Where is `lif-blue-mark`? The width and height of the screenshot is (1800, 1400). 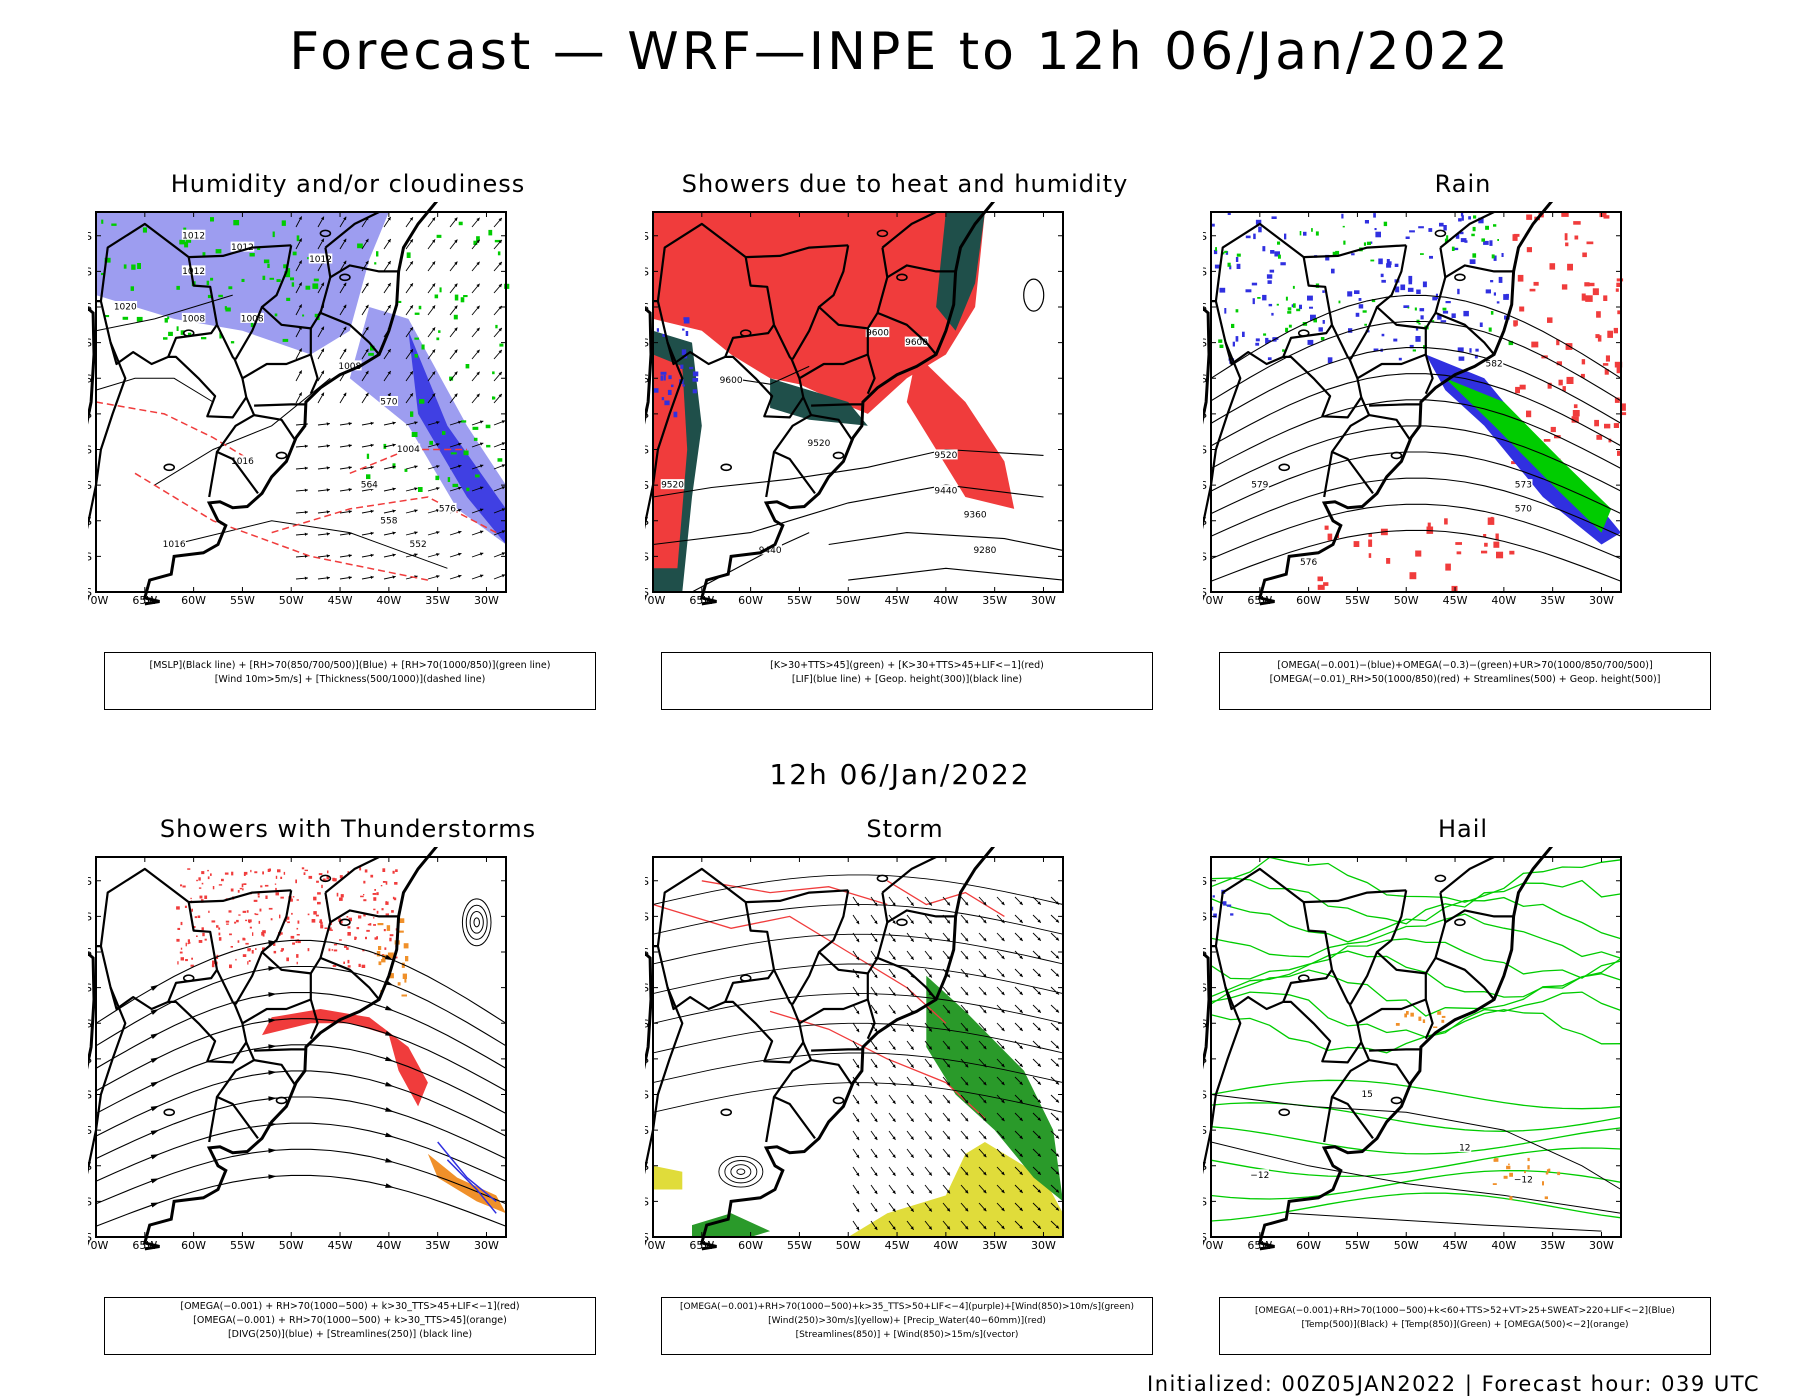
lif-blue-mark is located at coordinates (664, 335).